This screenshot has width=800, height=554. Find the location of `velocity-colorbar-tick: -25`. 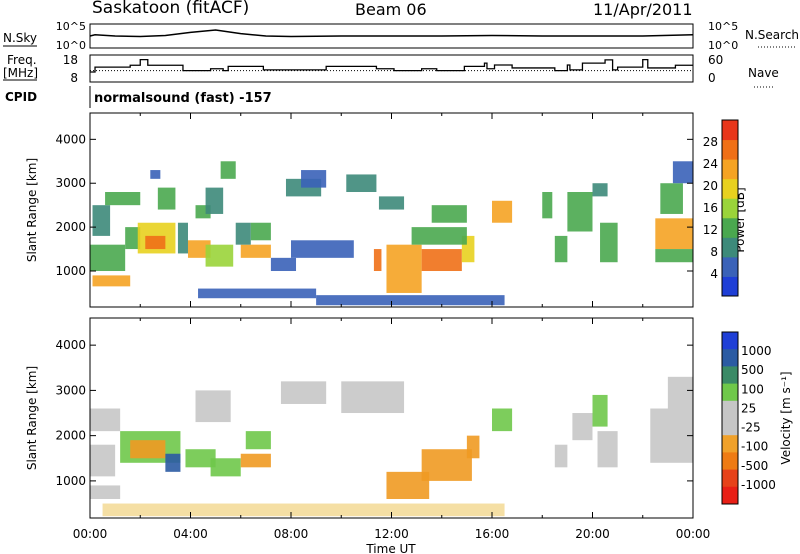

velocity-colorbar-tick: -25 is located at coordinates (751, 428).